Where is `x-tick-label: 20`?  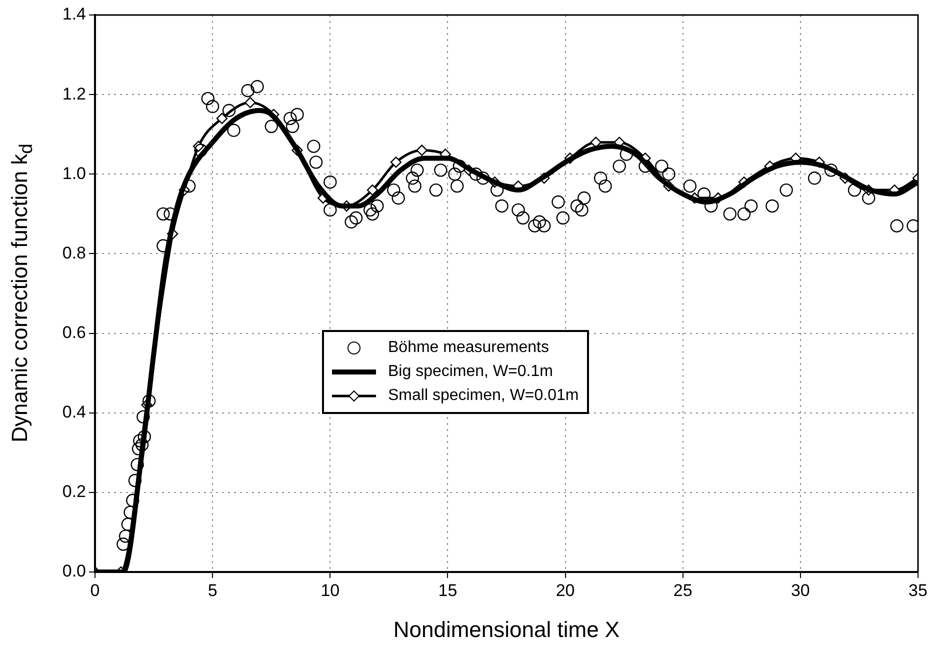
x-tick-label: 20 is located at coordinates (565, 590).